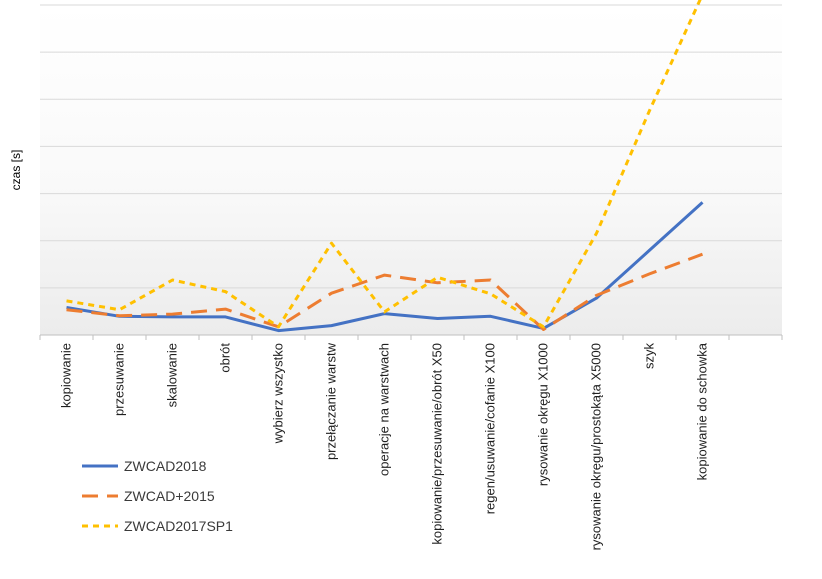  I want to click on series-line-zwcad-2015, so click(385, 291).